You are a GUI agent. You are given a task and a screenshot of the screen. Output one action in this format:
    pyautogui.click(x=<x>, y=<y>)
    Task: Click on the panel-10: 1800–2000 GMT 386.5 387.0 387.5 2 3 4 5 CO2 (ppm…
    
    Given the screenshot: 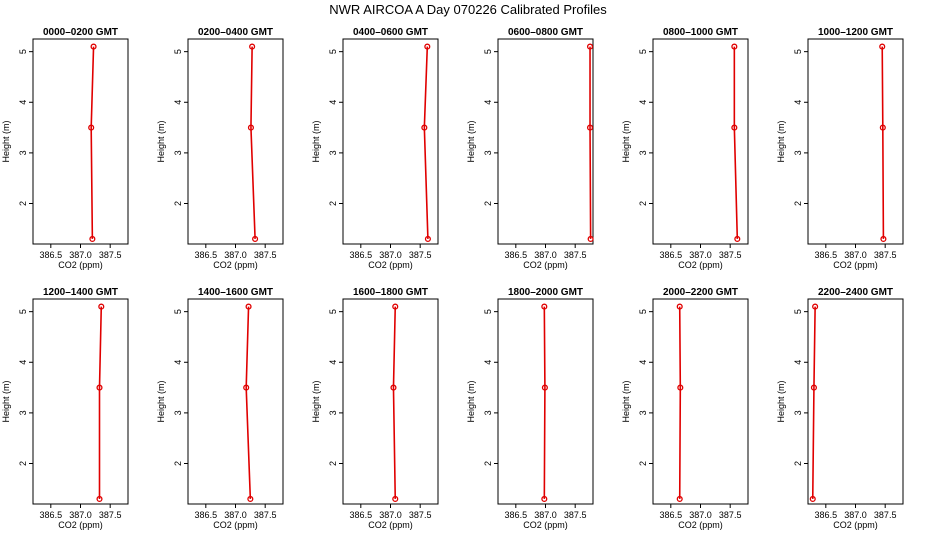 What is the action you would take?
    pyautogui.click(x=530, y=408)
    